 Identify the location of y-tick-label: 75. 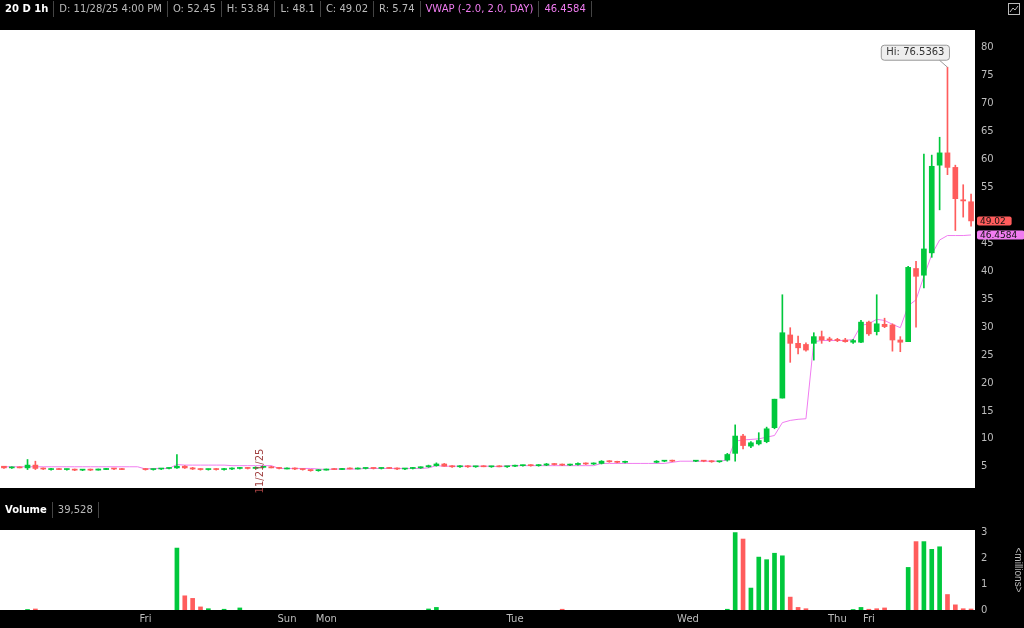
(987, 75).